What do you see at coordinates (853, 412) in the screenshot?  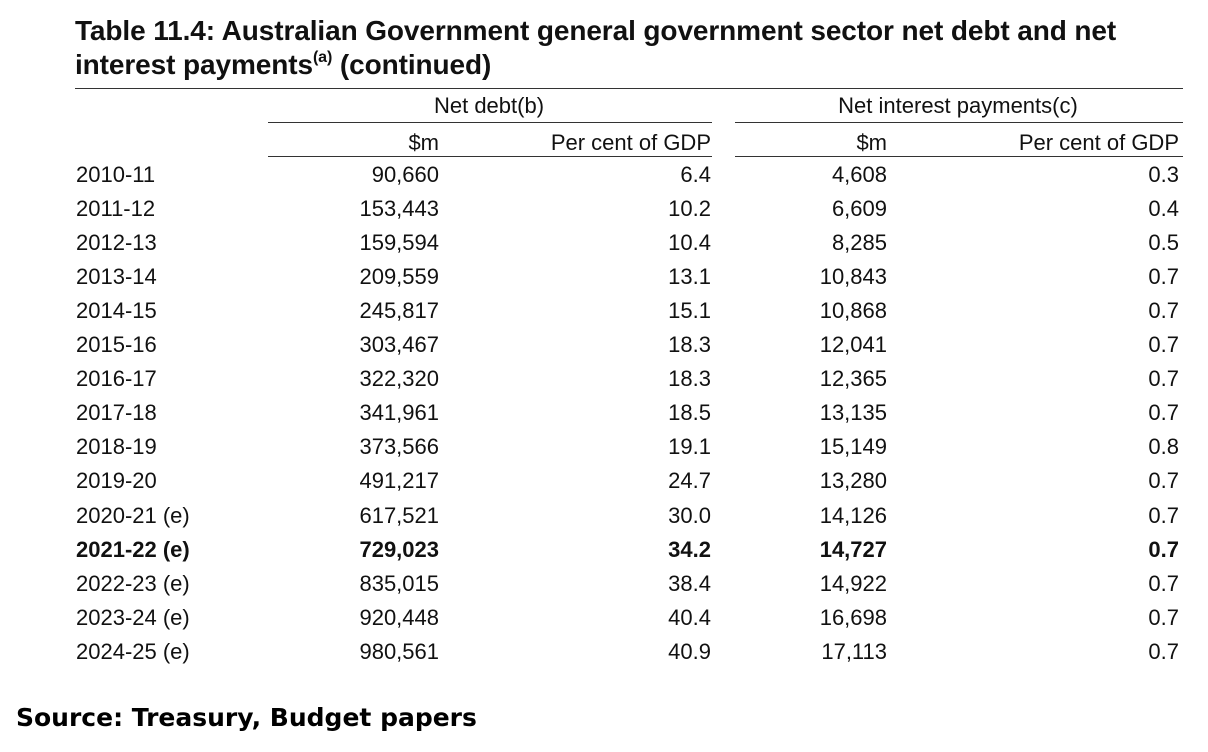 I see `net-interest-m-cell: 13,135` at bounding box center [853, 412].